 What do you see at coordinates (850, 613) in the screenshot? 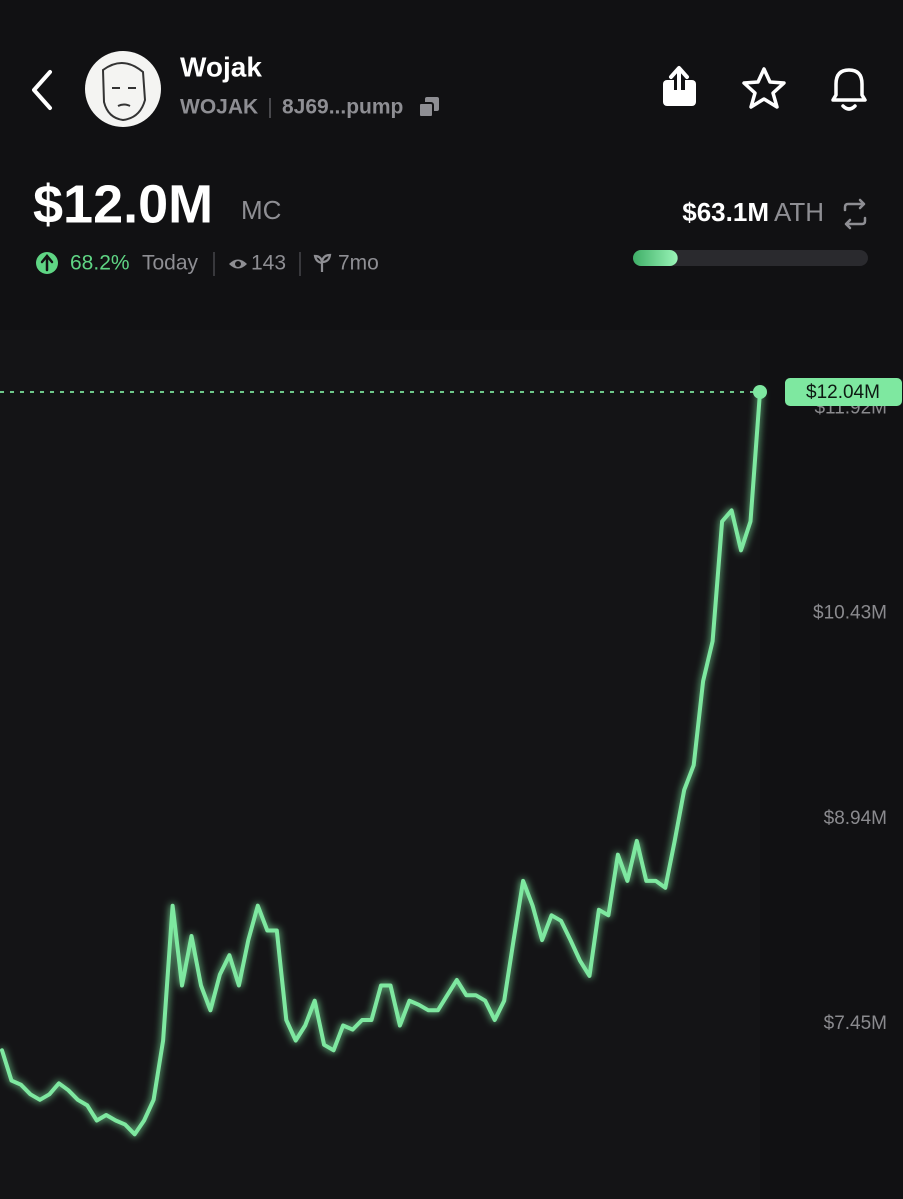
I see `y-tick-label: $10.43M` at bounding box center [850, 613].